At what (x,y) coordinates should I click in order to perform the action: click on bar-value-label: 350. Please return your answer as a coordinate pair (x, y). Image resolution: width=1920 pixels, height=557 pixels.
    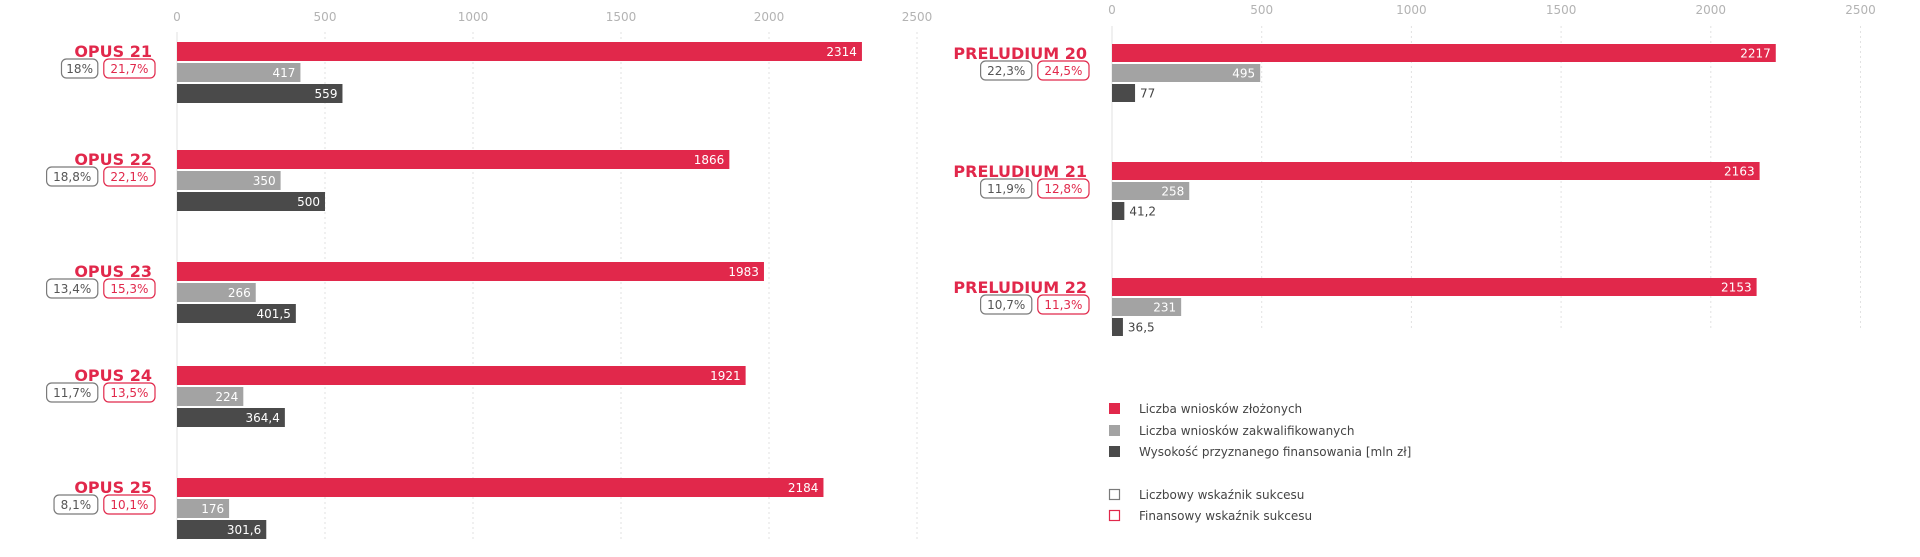
    Looking at the image, I should click on (264, 181).